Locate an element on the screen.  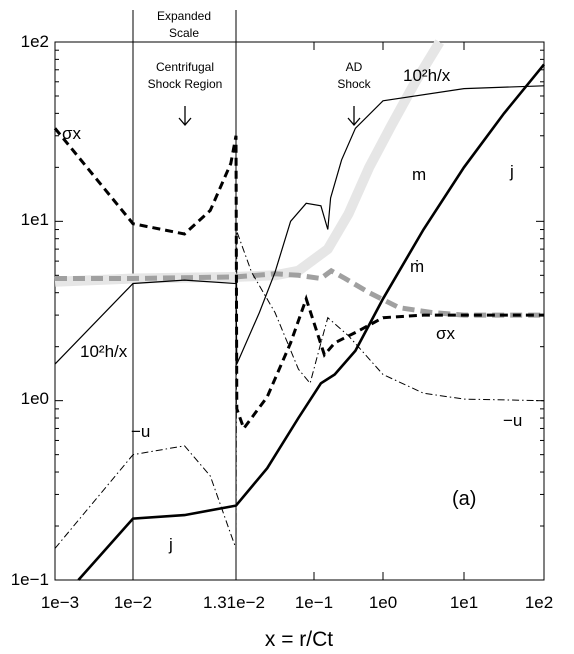
y-tick-label: 1e−1 is located at coordinates (30, 579).